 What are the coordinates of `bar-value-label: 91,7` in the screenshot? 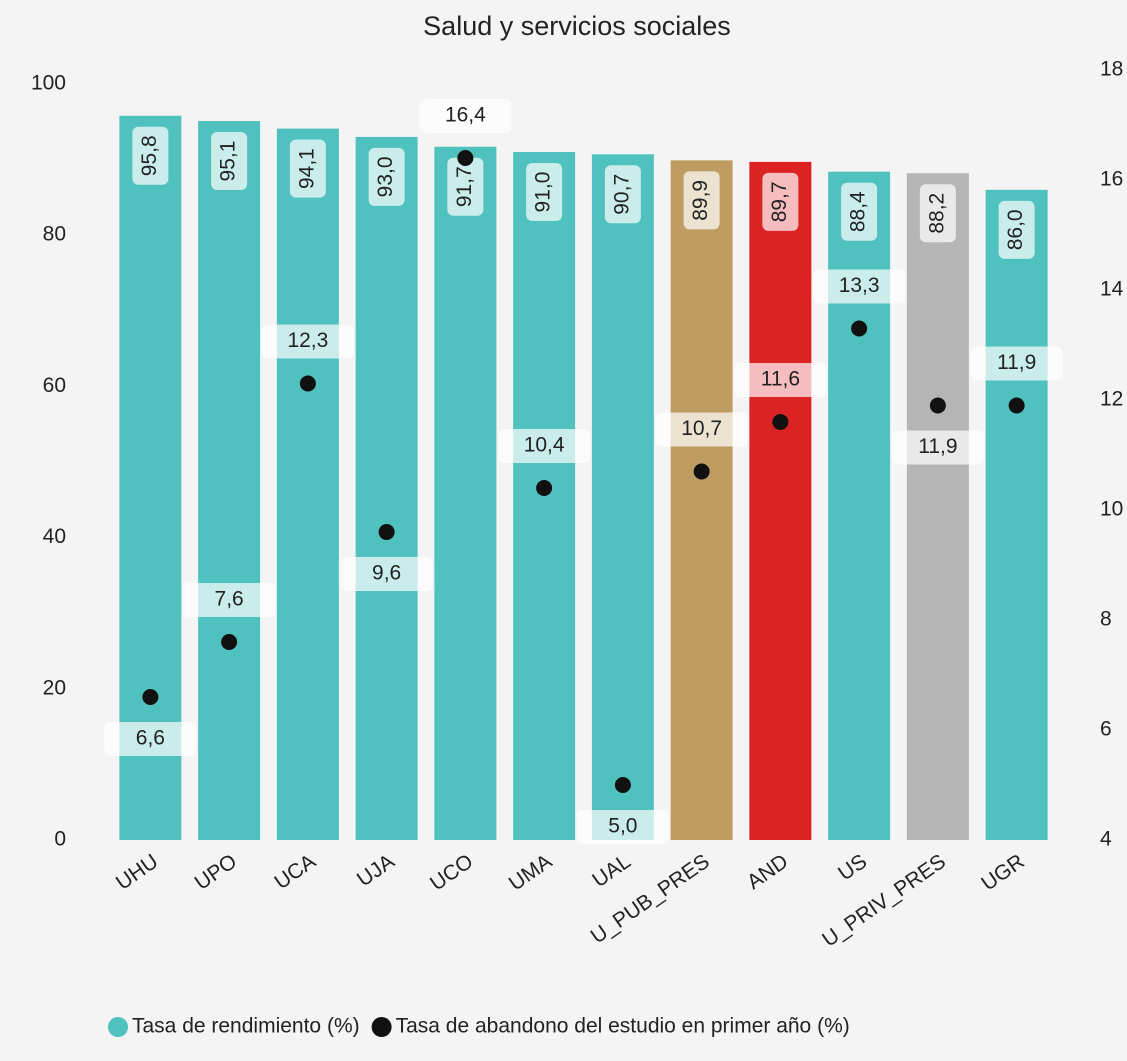 It's located at (464, 186).